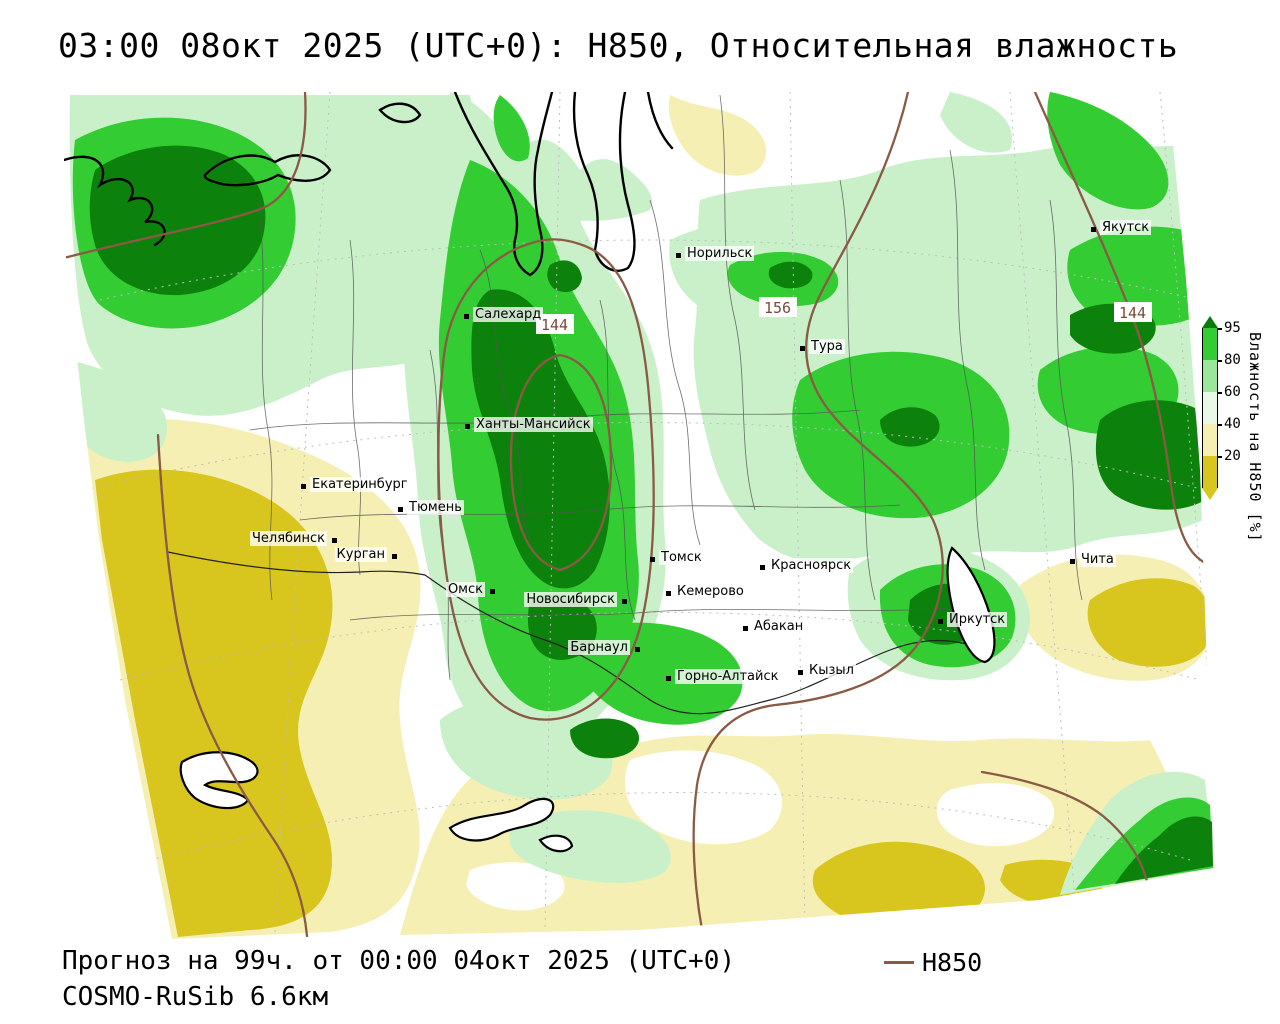  What do you see at coordinates (369, 184) in the screenshot?
I see `coastline` at bounding box center [369, 184].